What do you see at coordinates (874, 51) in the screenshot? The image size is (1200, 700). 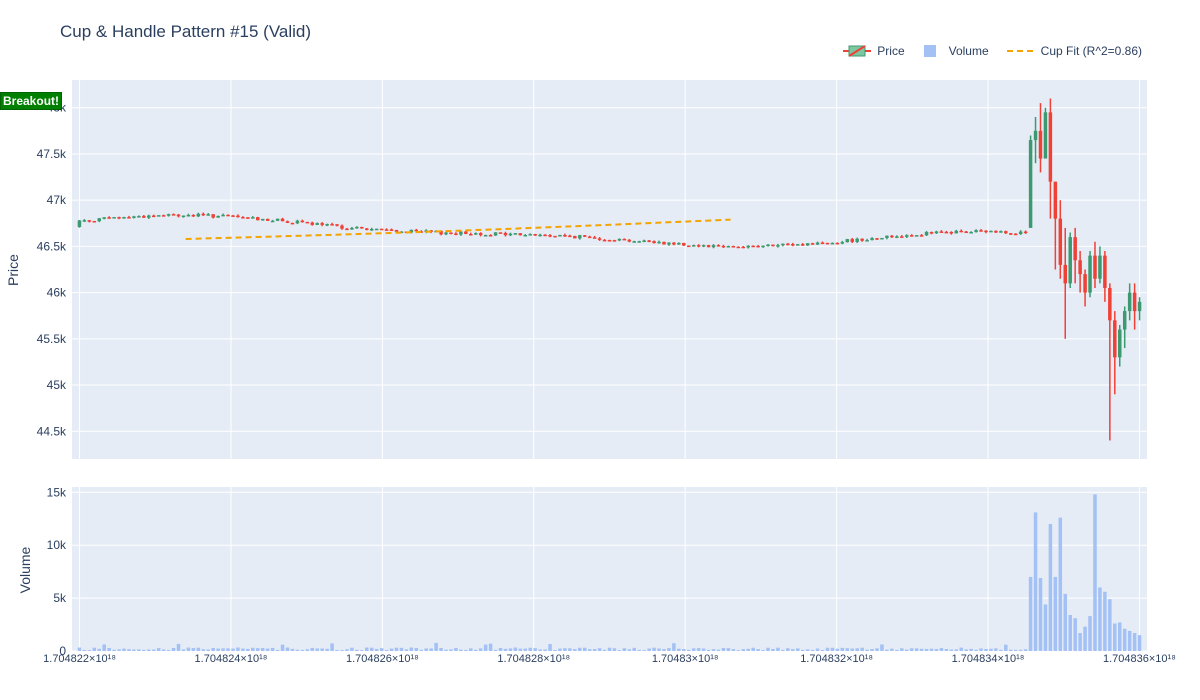 I see `legend-item-price: Price` at bounding box center [874, 51].